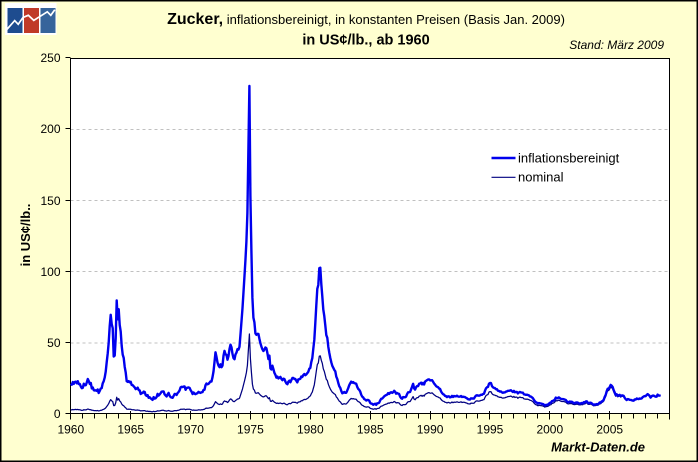 Image resolution: width=698 pixels, height=462 pixels. Describe the element at coordinates (616, 45) in the screenshot. I see `svg-text: Stand: März 2009` at that location.